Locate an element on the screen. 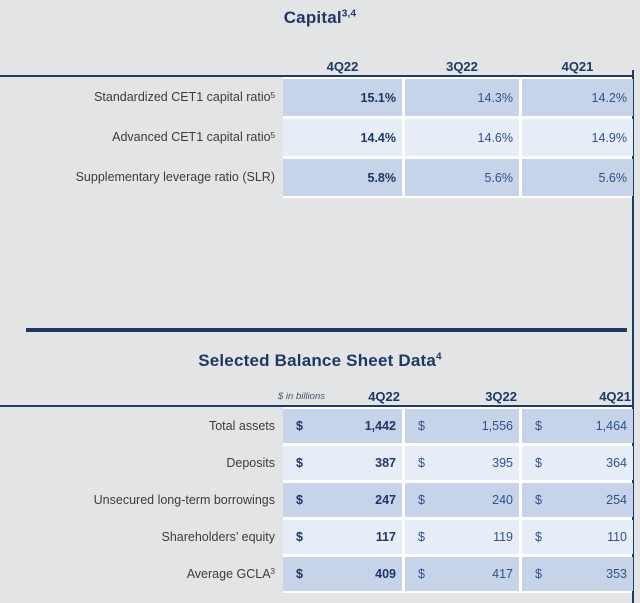 The width and height of the screenshot is (640, 603). value-4q21: 5.6% is located at coordinates (577, 177).